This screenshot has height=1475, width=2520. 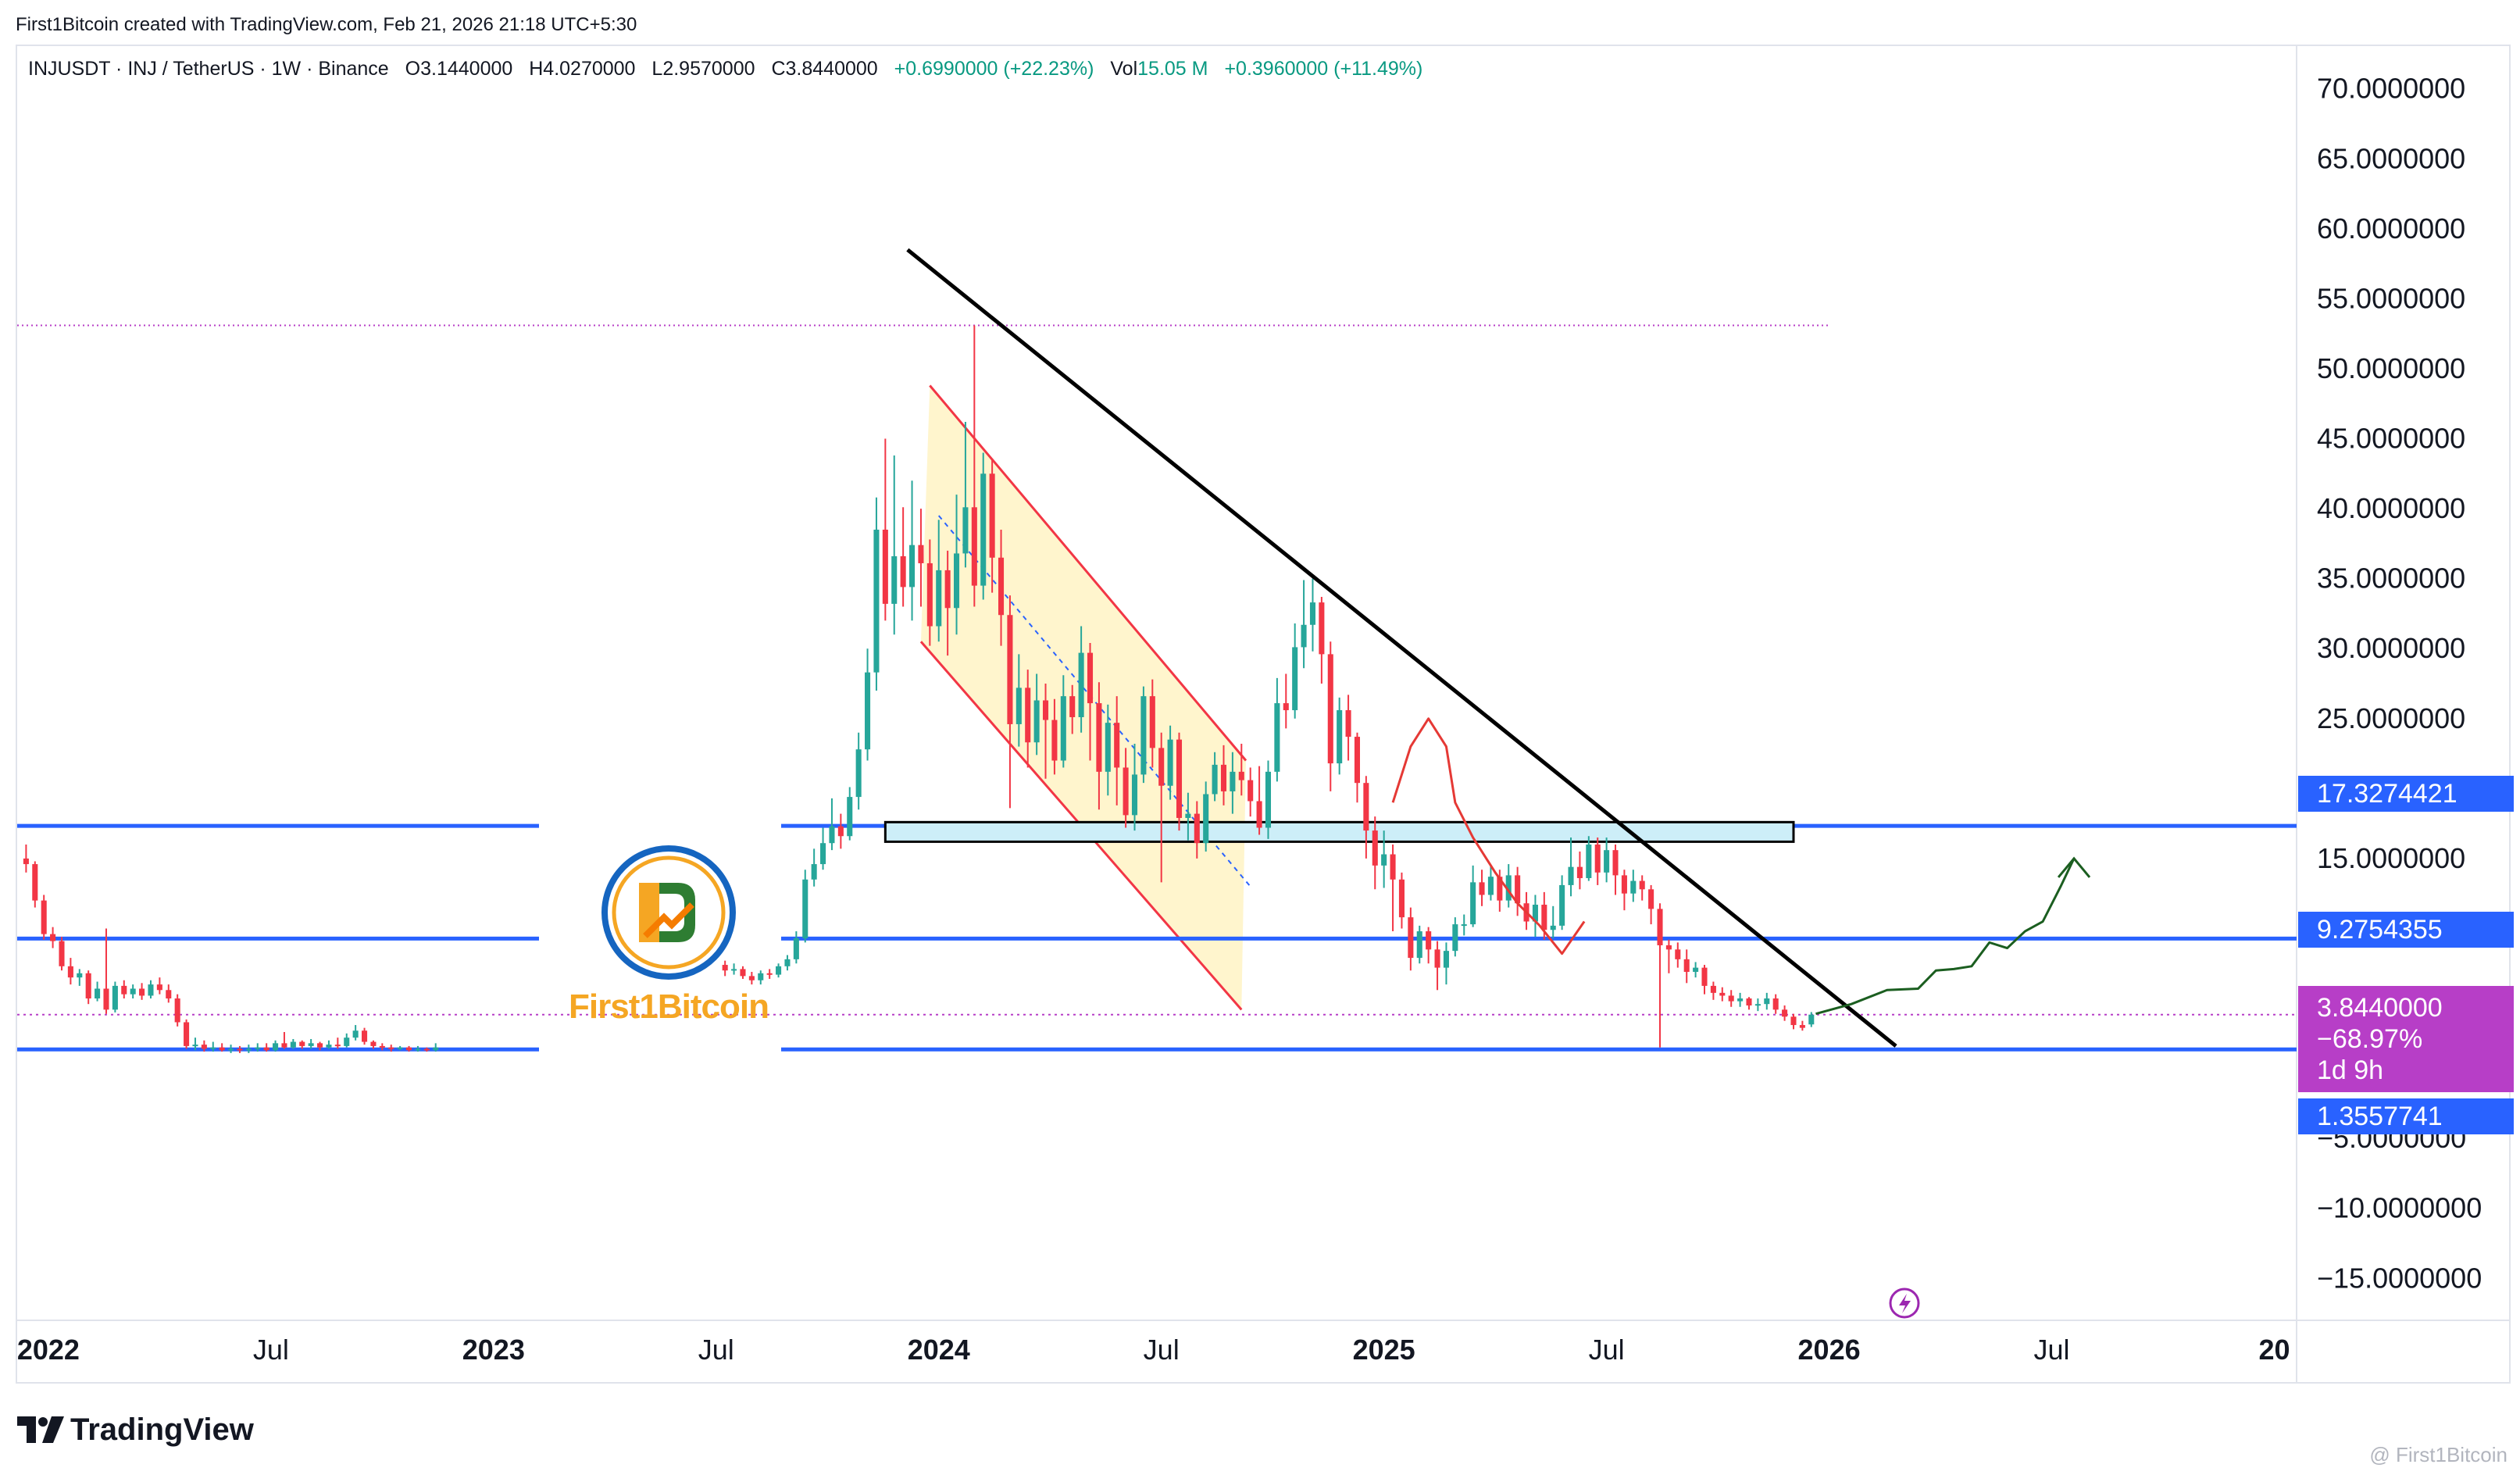 I want to click on time-axis: 2022 Jul 2023 Jul 2024 Jul 2025 Jul 2026 Jul 20, so click(x=1153, y=1350).